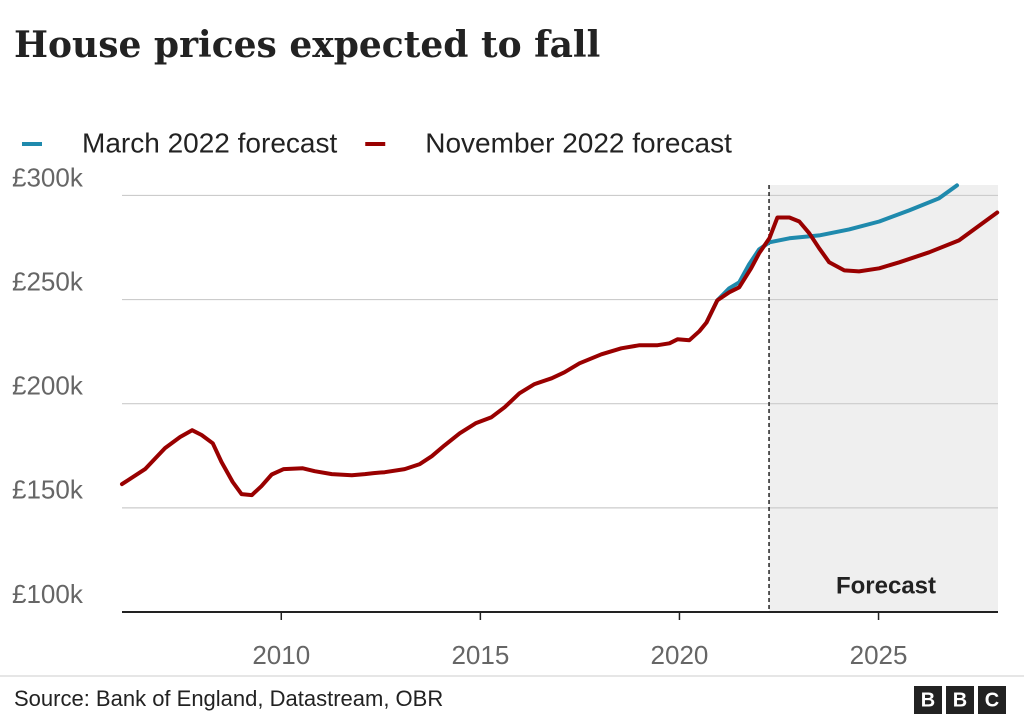  I want to click on chart-title: House prices expected to fall, so click(307, 45).